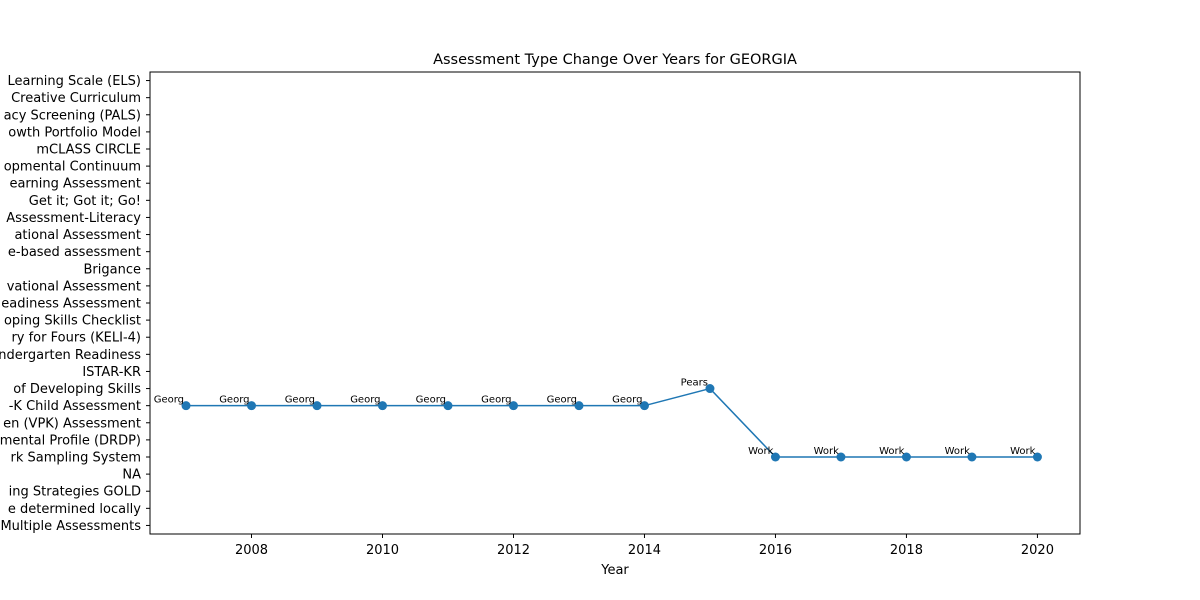 The height and width of the screenshot is (600, 1200). What do you see at coordinates (382, 550) in the screenshot?
I see `x-tick-label: 2010` at bounding box center [382, 550].